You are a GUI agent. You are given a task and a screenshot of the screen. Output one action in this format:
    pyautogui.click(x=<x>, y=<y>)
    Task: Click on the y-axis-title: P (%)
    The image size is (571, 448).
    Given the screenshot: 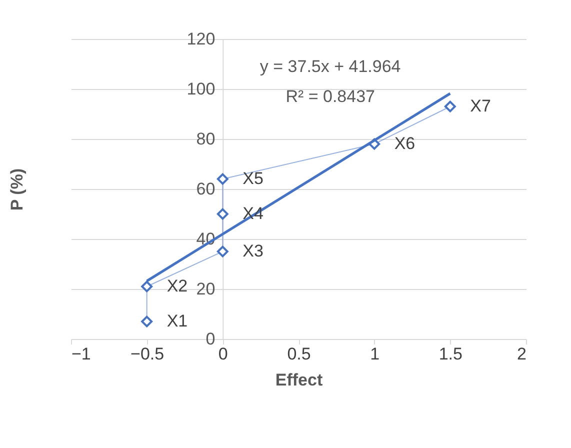 What is the action you would take?
    pyautogui.click(x=17, y=189)
    